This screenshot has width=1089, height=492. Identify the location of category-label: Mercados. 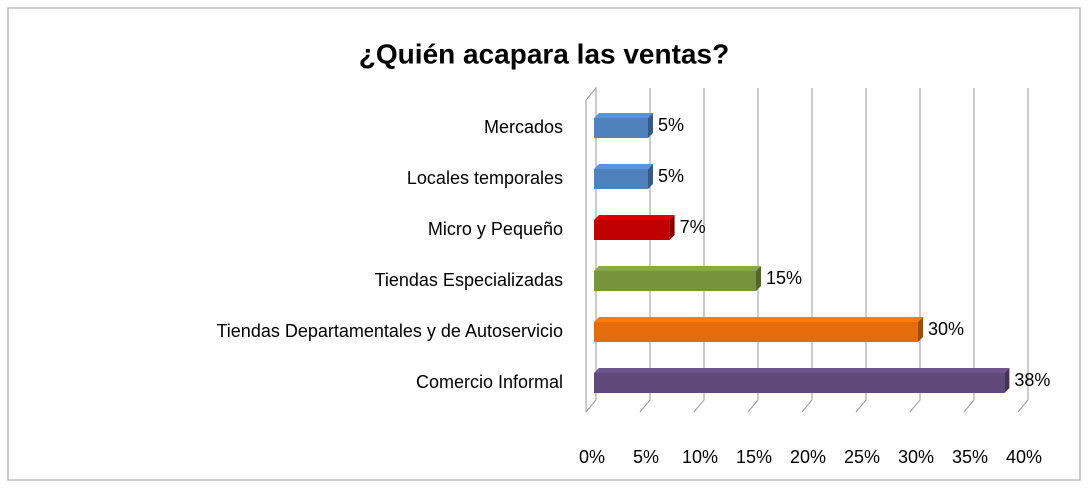
(523, 127).